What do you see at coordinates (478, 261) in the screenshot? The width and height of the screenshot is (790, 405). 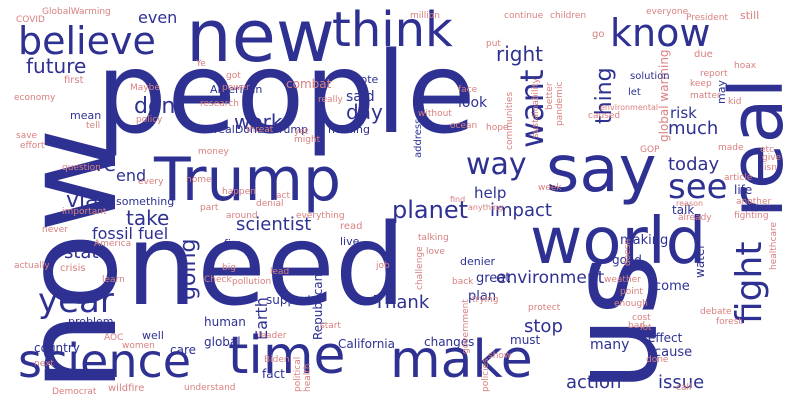 I see `word-denier: denier` at bounding box center [478, 261].